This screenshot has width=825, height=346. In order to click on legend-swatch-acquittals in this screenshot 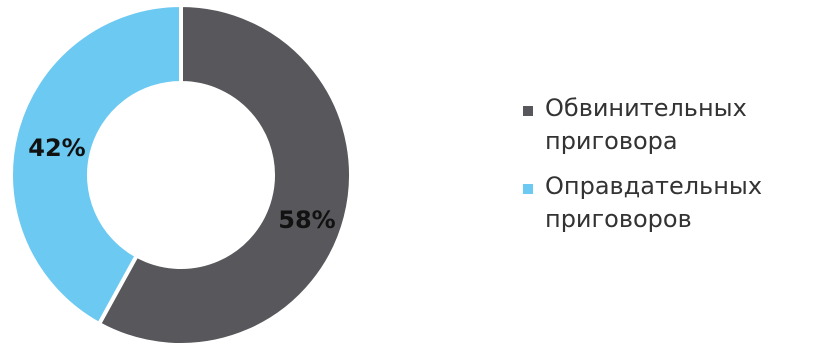, I will do `click(528, 189)`.